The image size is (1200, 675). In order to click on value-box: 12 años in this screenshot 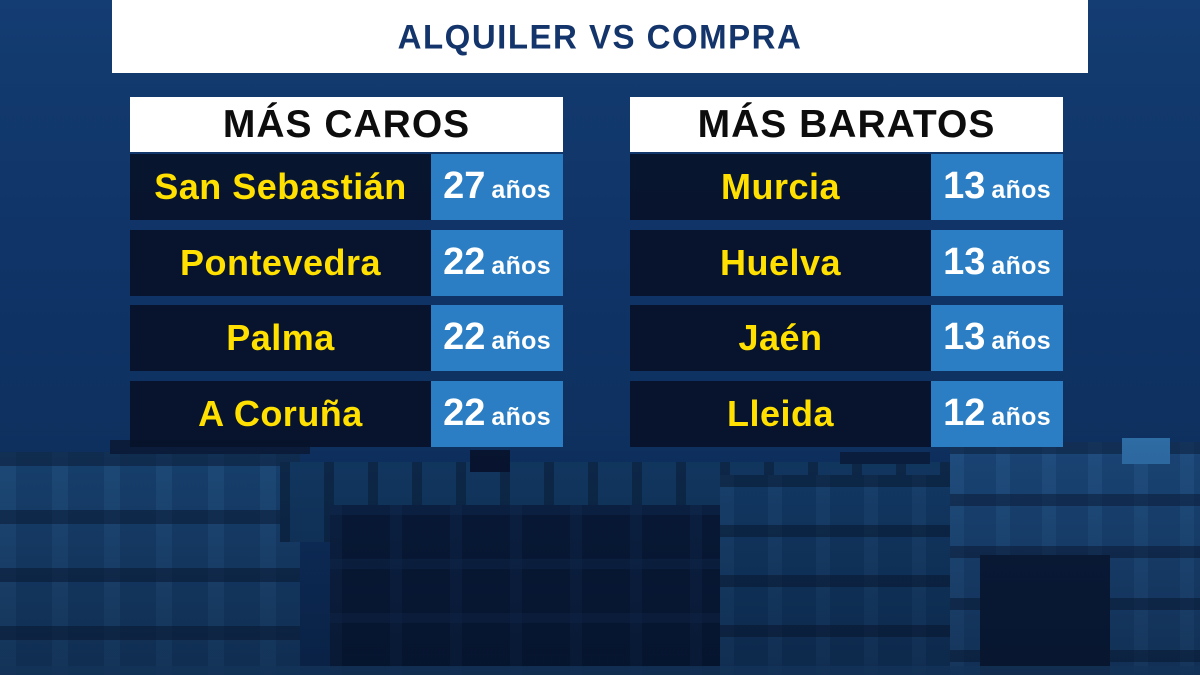, I will do `click(997, 414)`.